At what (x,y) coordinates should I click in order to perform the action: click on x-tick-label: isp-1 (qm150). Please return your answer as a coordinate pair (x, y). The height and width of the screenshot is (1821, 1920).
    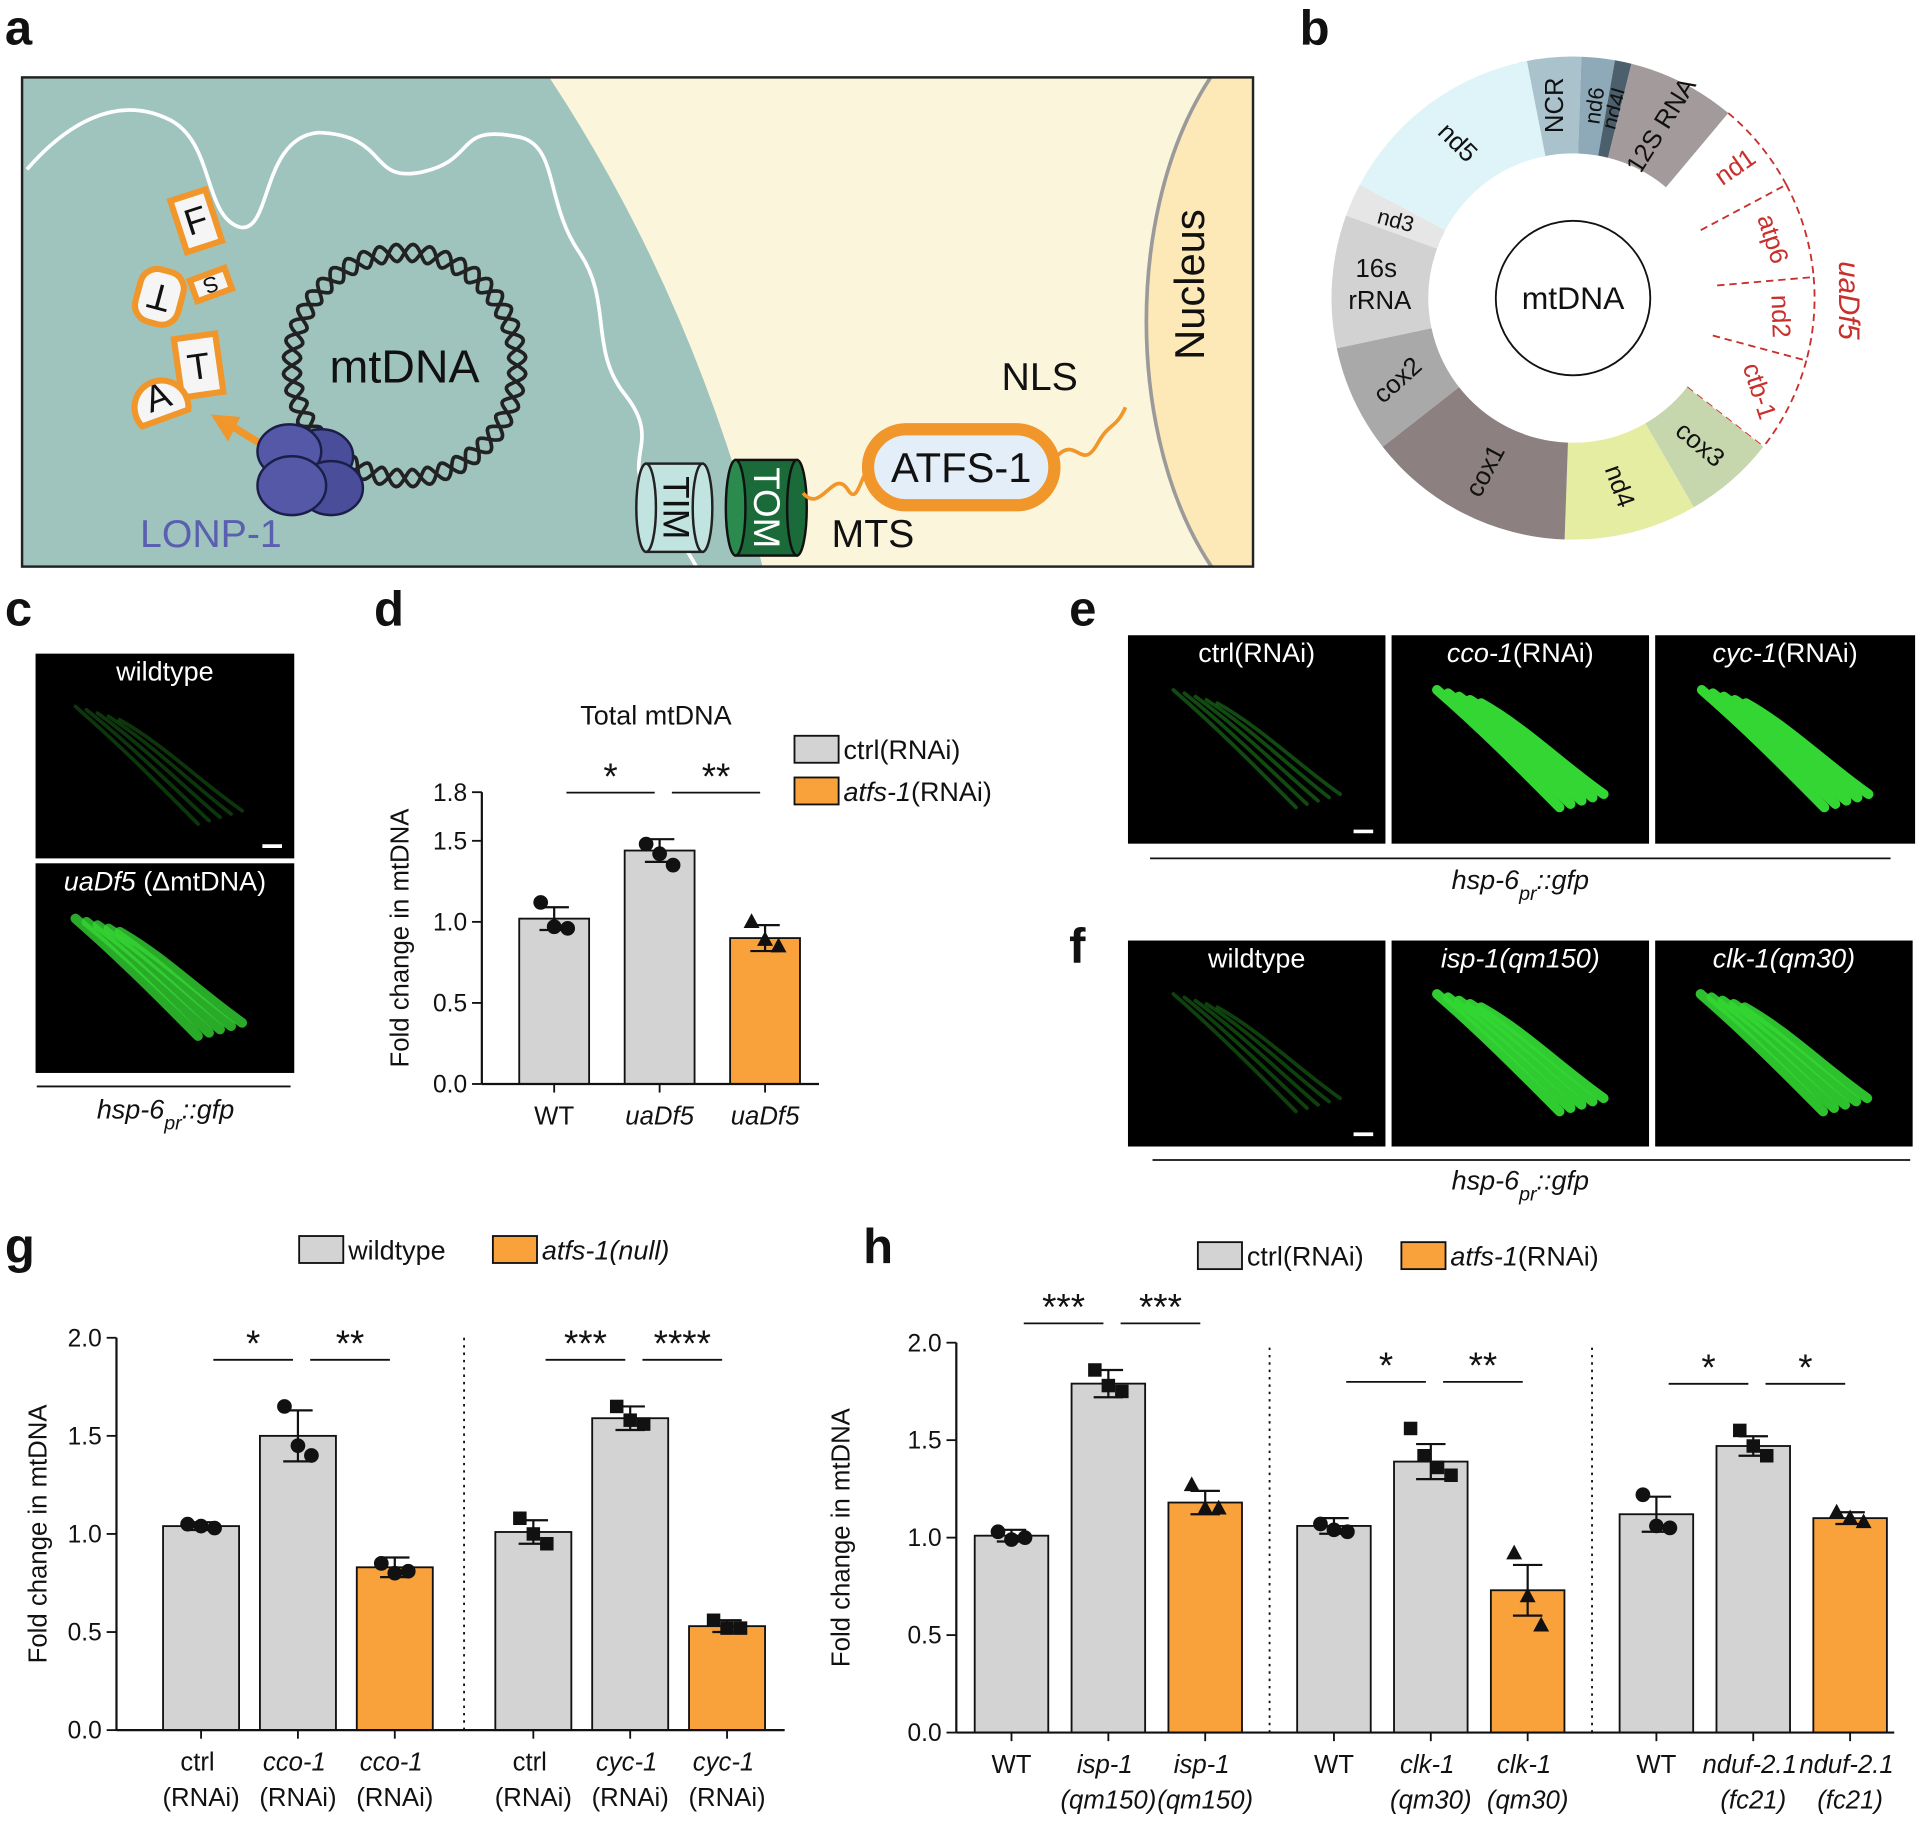
    Looking at the image, I should click on (1108, 1783).